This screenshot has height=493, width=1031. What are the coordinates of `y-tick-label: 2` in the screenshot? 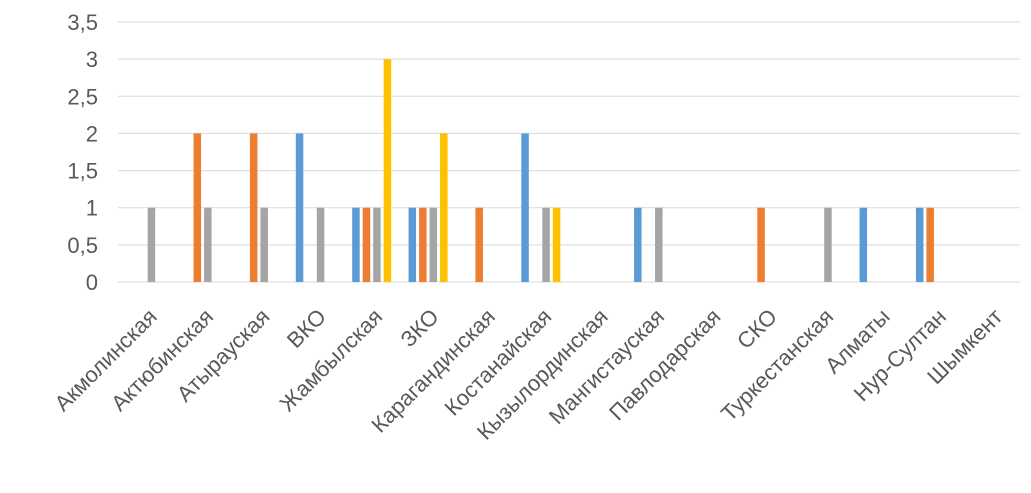 It's located at (92, 133).